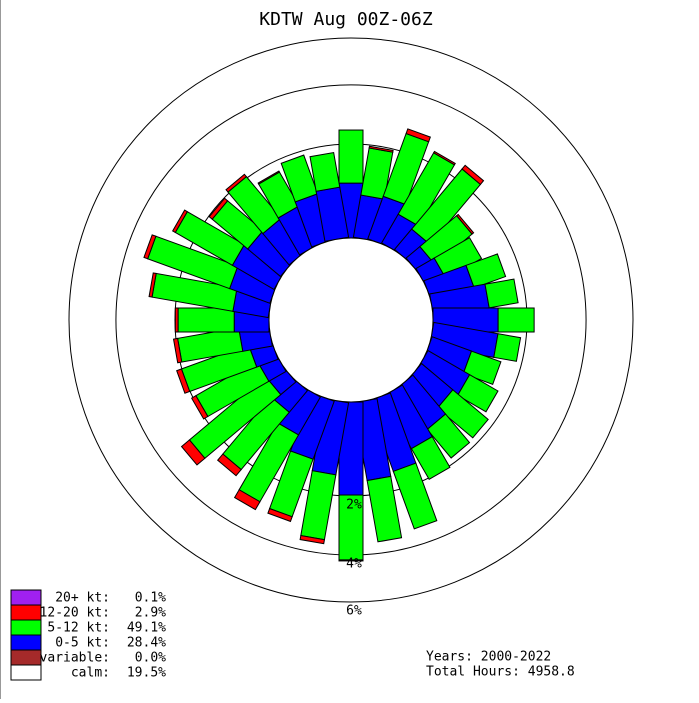 Image resolution: width=699 pixels, height=703 pixels. What do you see at coordinates (82, 598) in the screenshot?
I see `legend-label: 20+ kt:` at bounding box center [82, 598].